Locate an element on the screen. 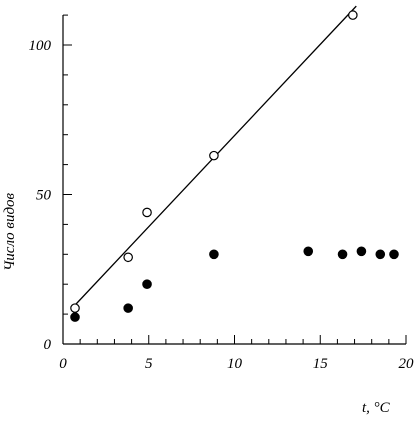 This screenshot has width=418, height=421. y-axis-label: Число видов is located at coordinates (10, 231).